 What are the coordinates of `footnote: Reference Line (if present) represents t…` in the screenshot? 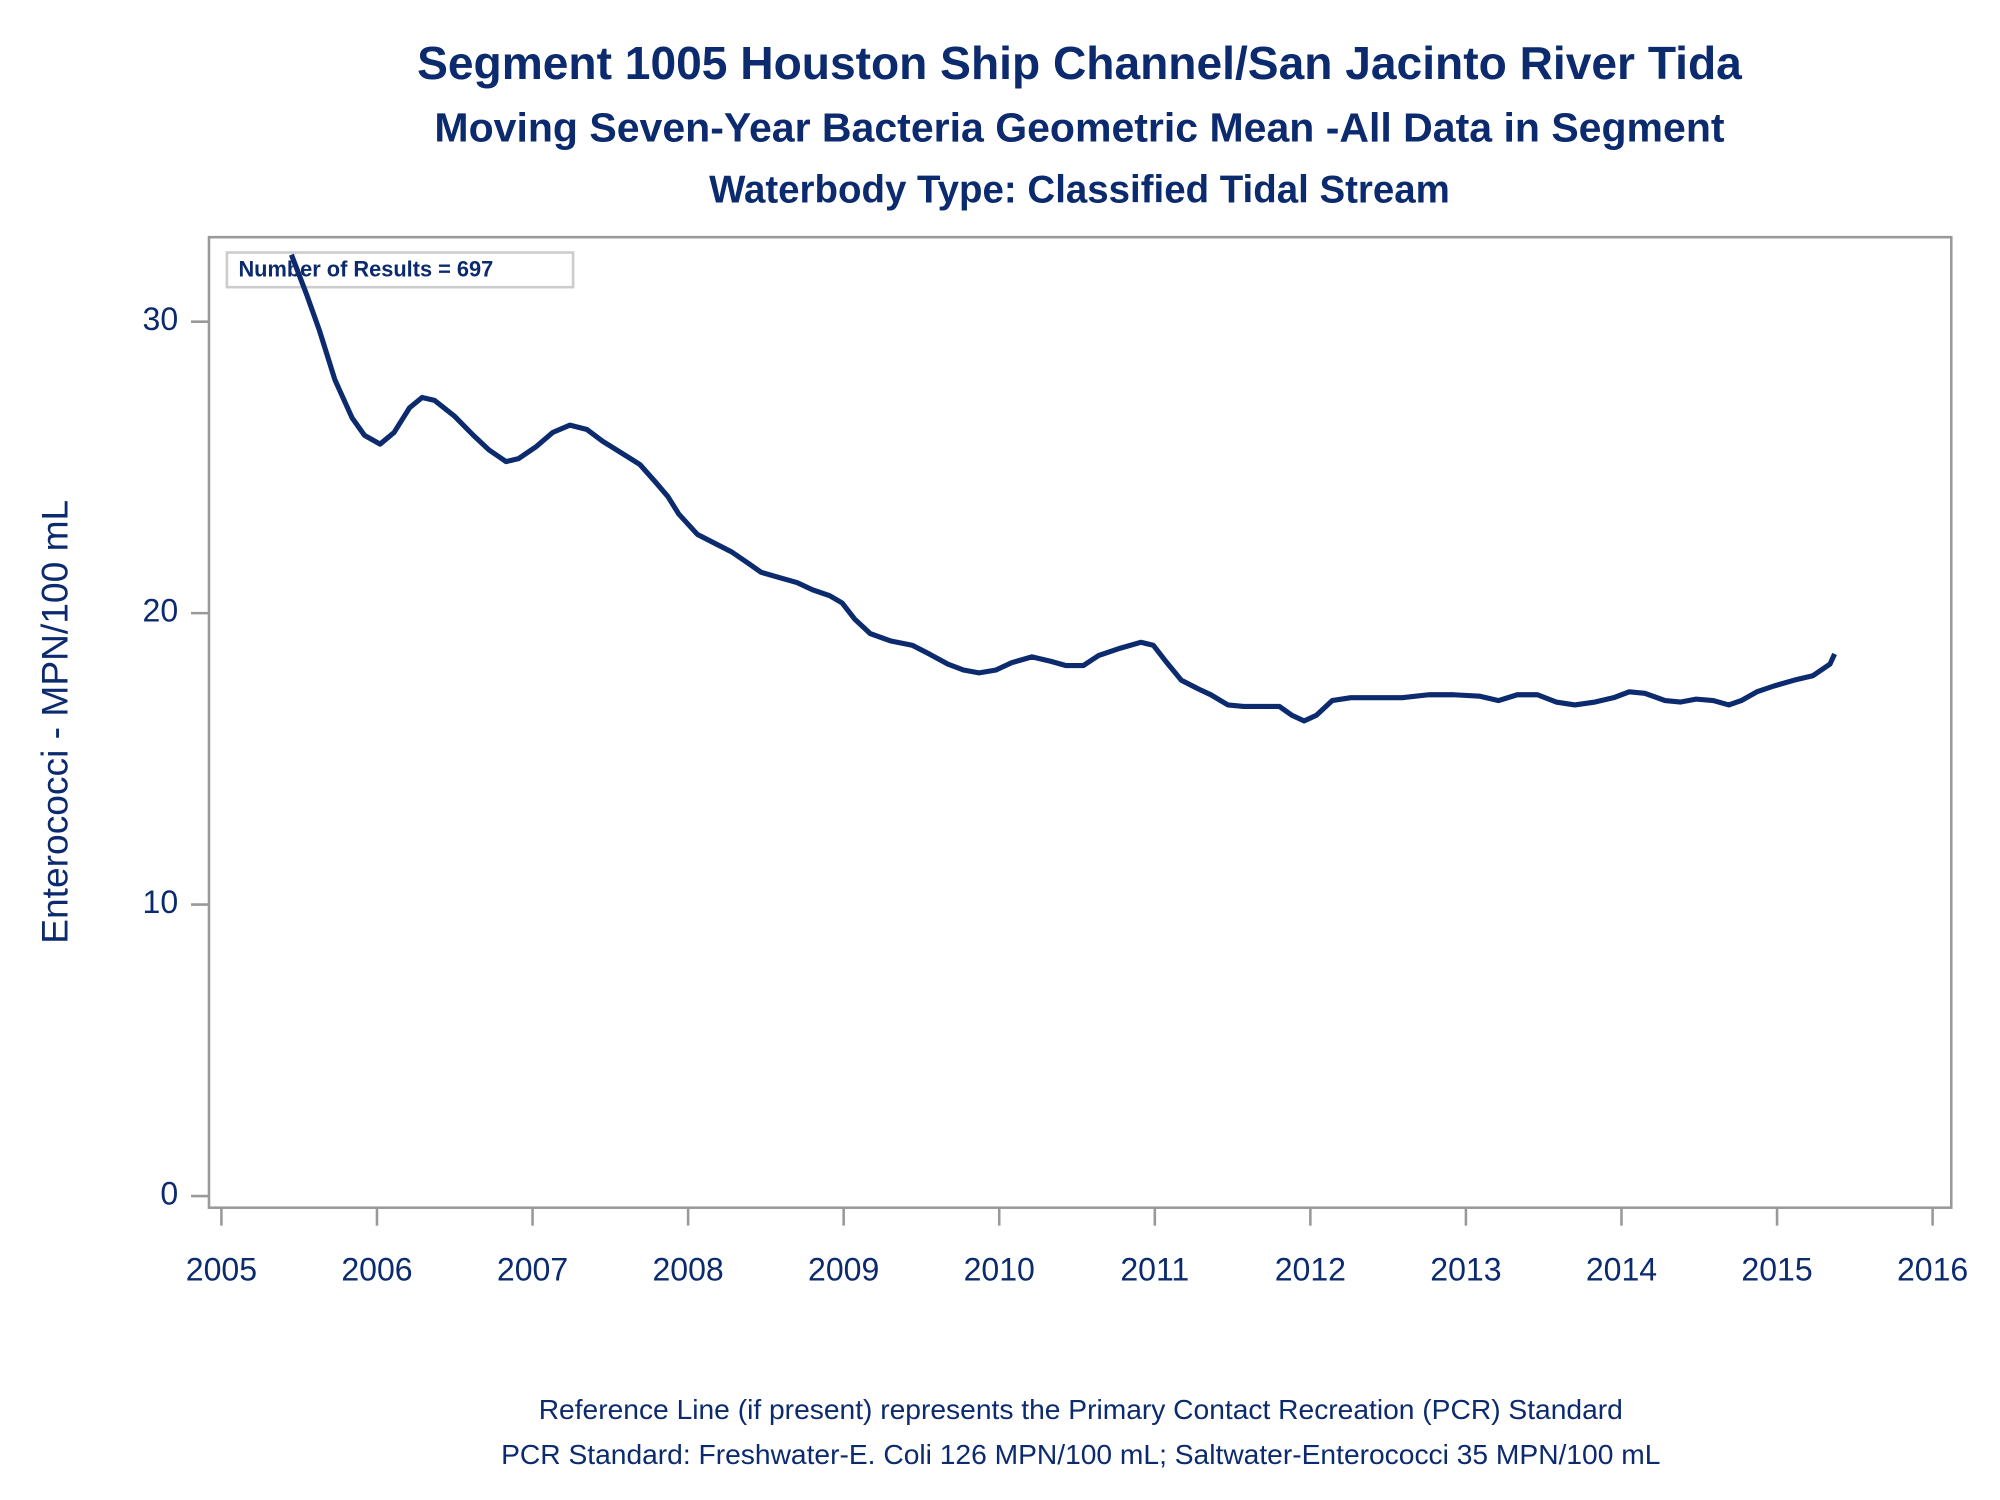 It's located at (1081, 1409).